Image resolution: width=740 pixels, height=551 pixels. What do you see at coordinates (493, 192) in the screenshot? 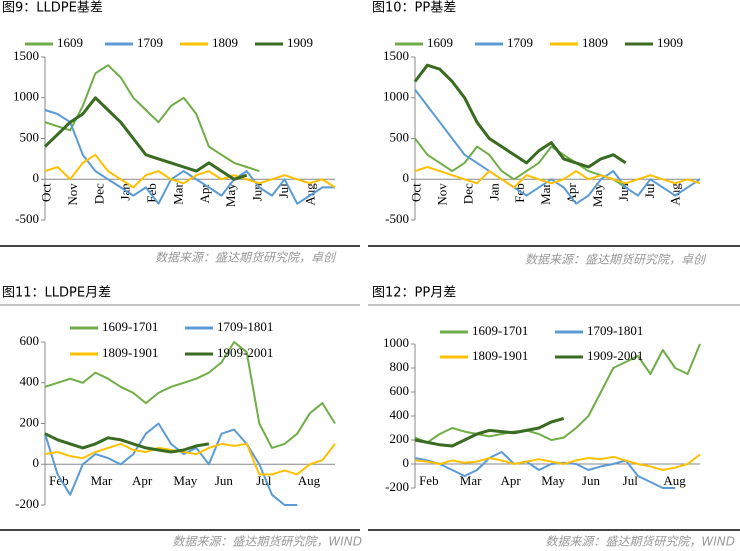
I see `x-tick-label: Jan` at bounding box center [493, 192].